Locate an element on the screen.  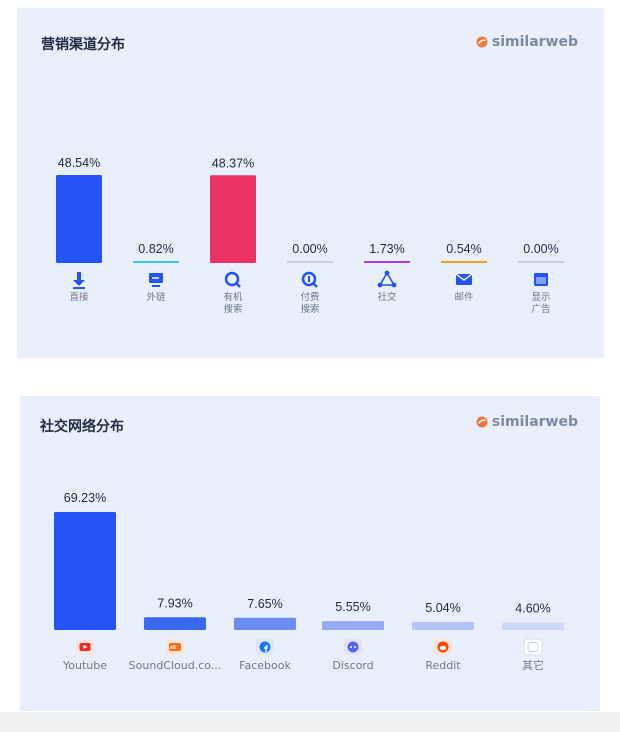
value-label: 5.04% is located at coordinates (442, 608).